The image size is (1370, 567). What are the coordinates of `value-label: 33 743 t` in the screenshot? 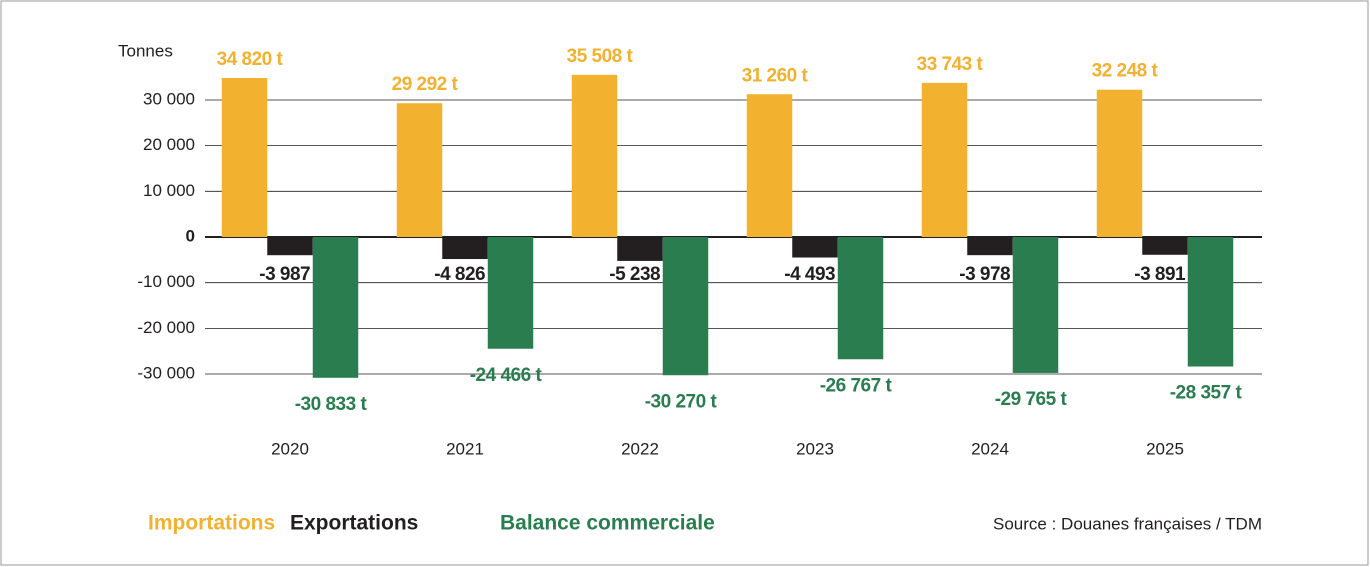 It's located at (950, 64).